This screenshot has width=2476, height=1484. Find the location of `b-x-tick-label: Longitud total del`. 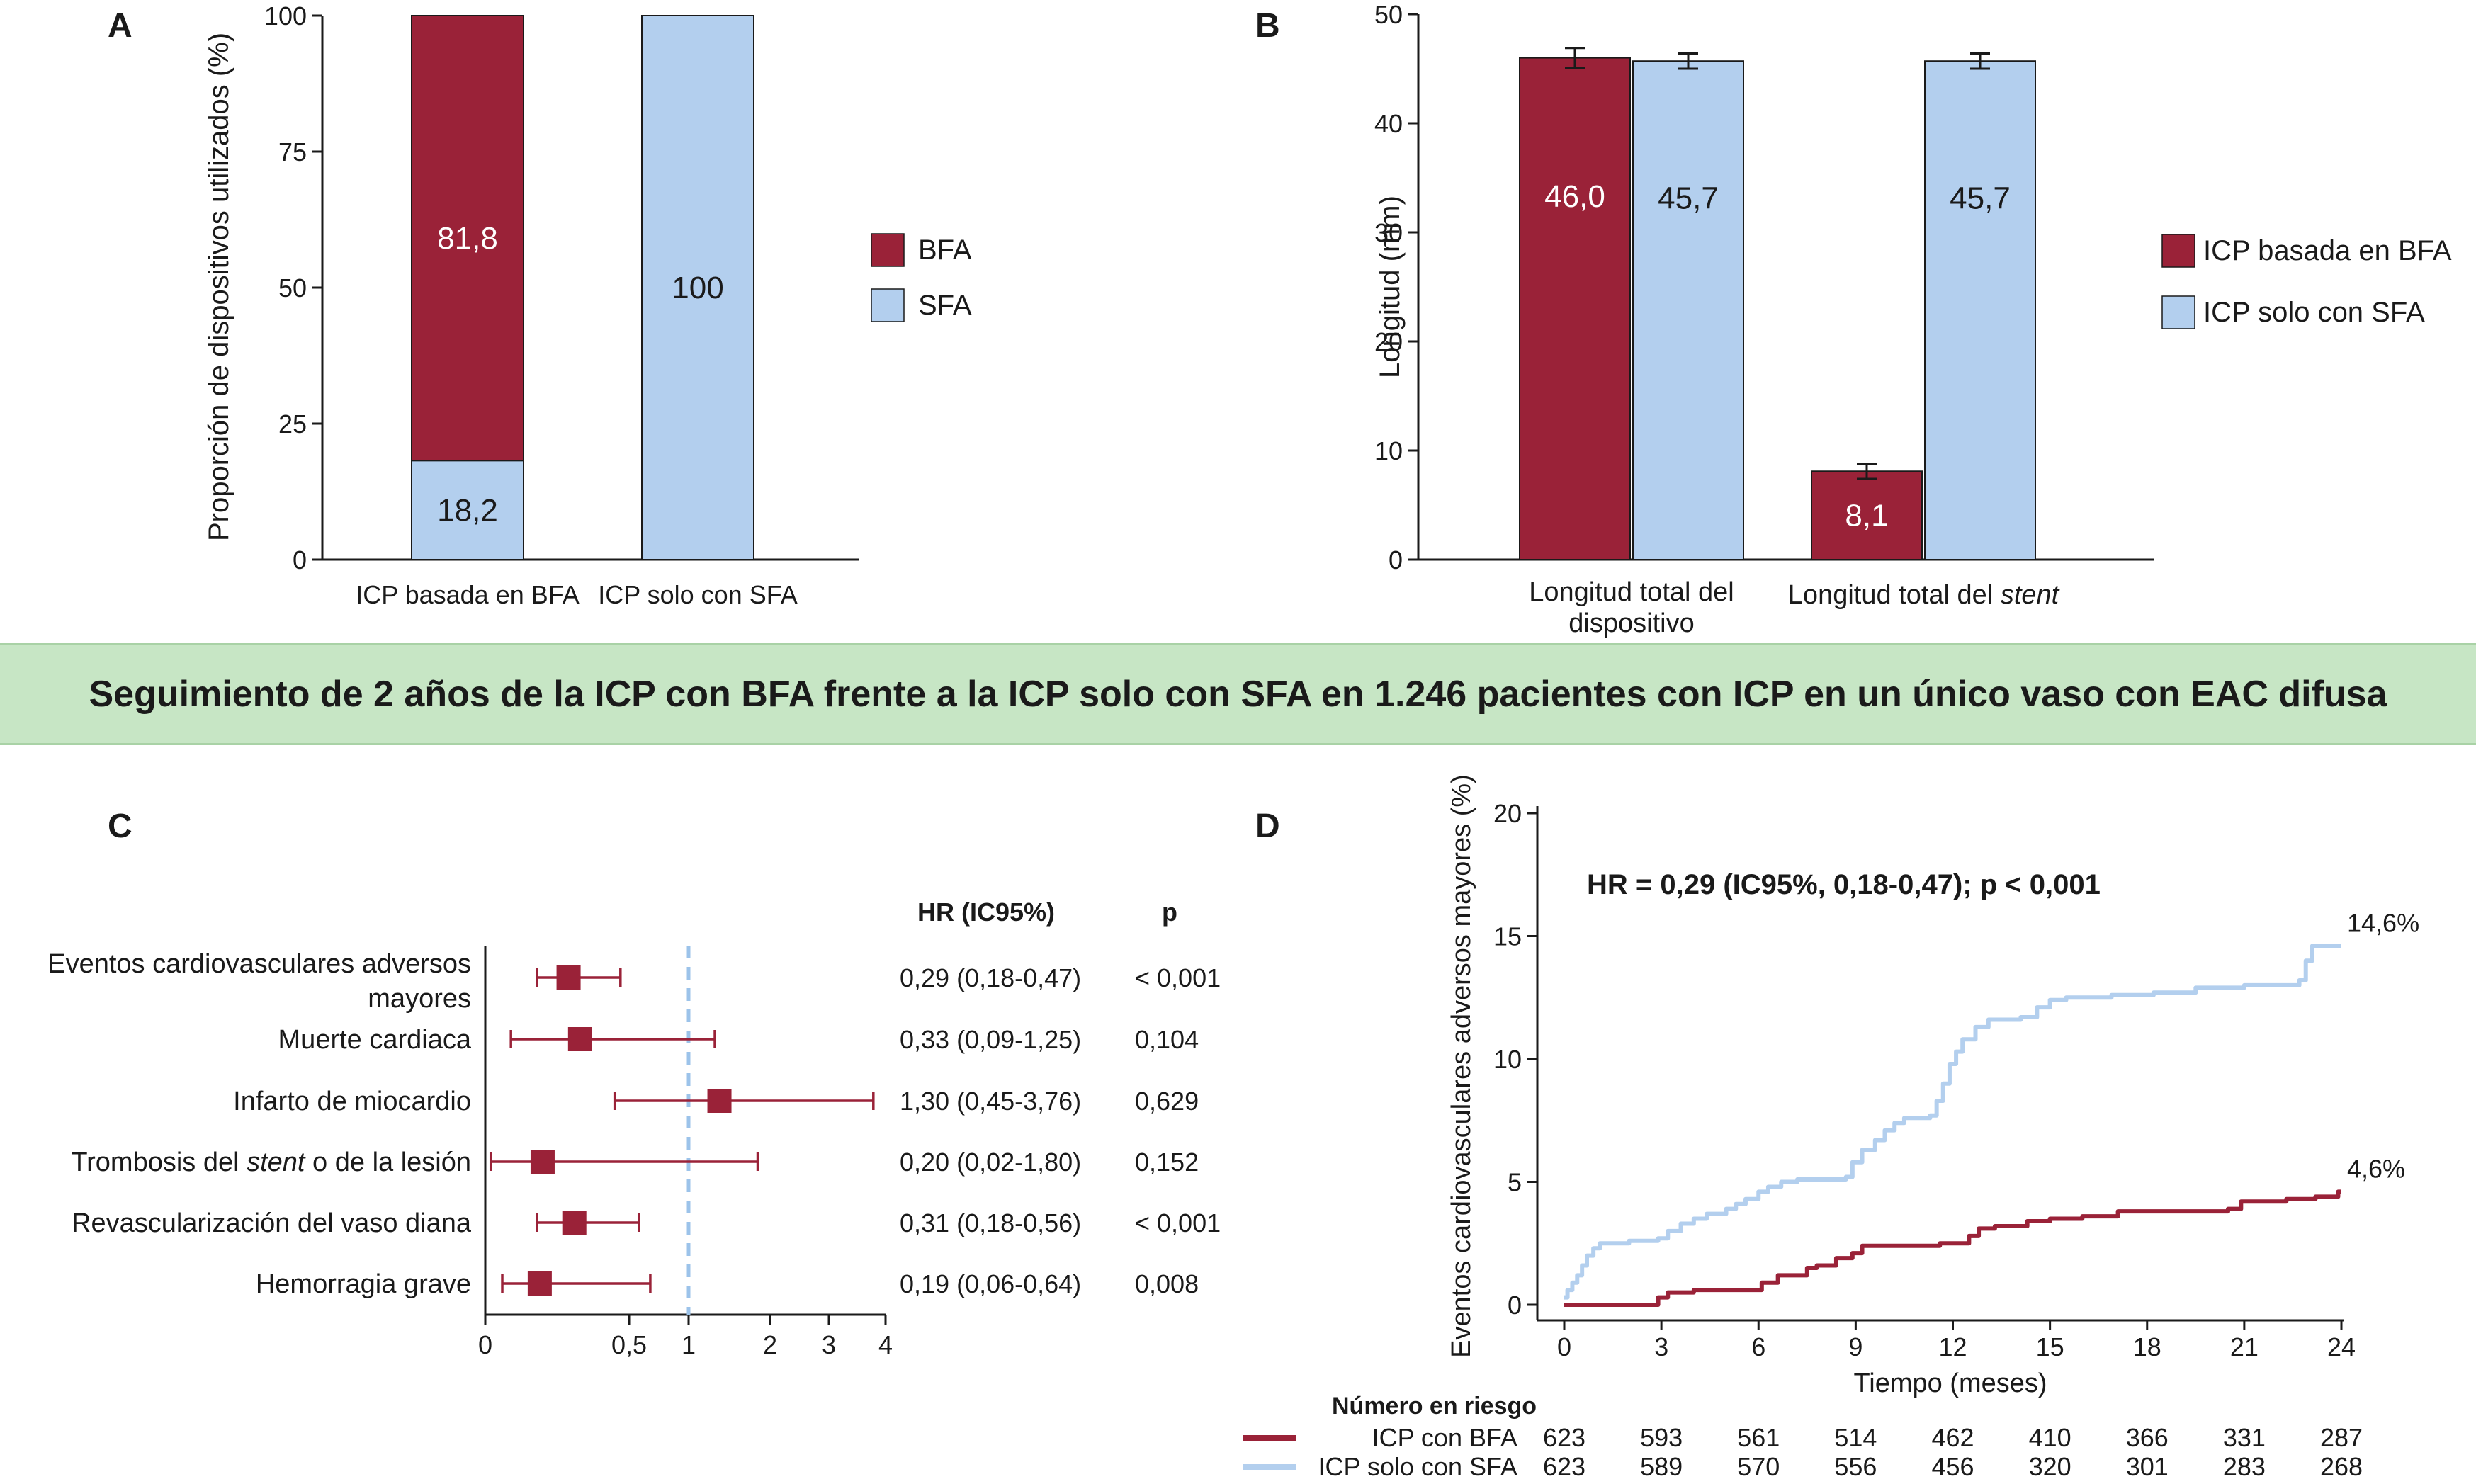

b-x-tick-label: Longitud total del is located at coordinates (1631, 592).